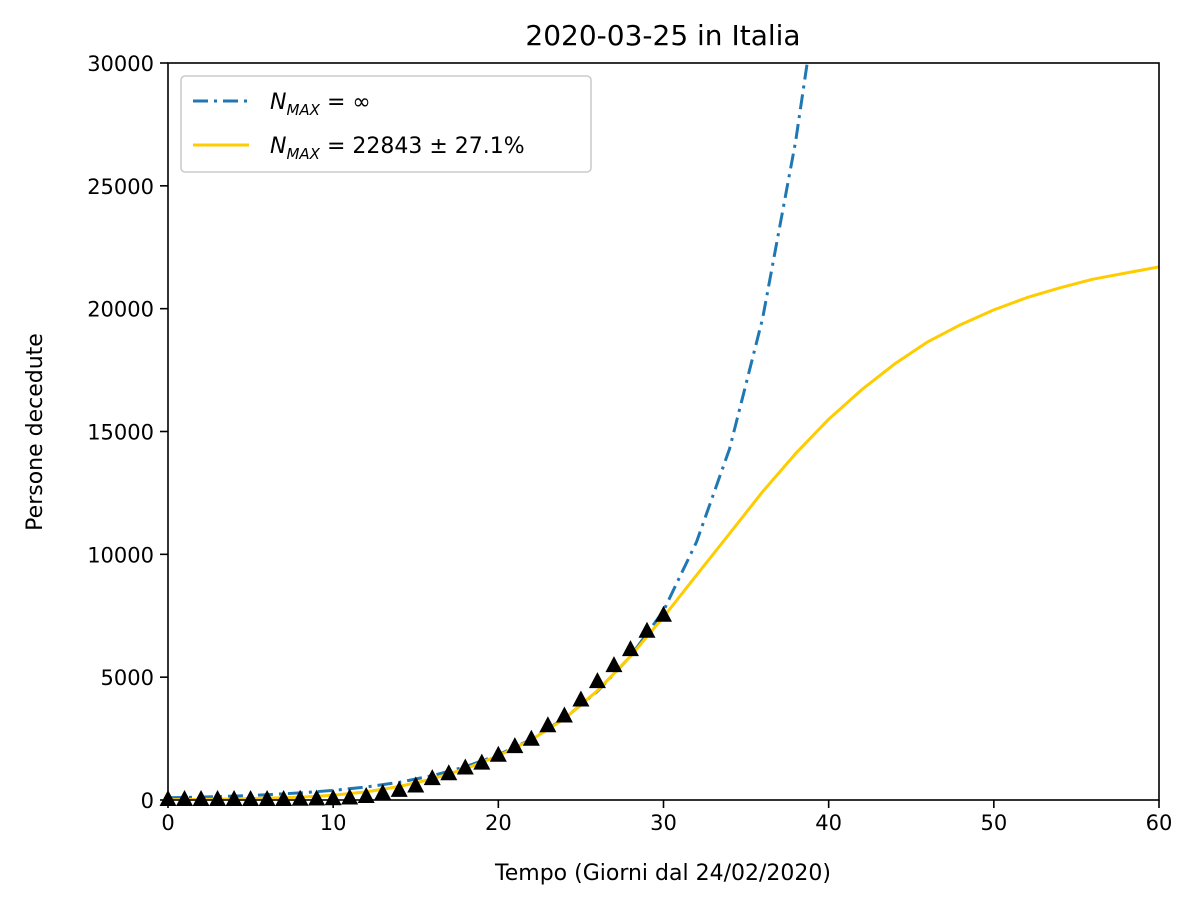 This screenshot has width=1196, height=908. Describe the element at coordinates (993, 823) in the screenshot. I see `x-tick-label: 50` at that location.